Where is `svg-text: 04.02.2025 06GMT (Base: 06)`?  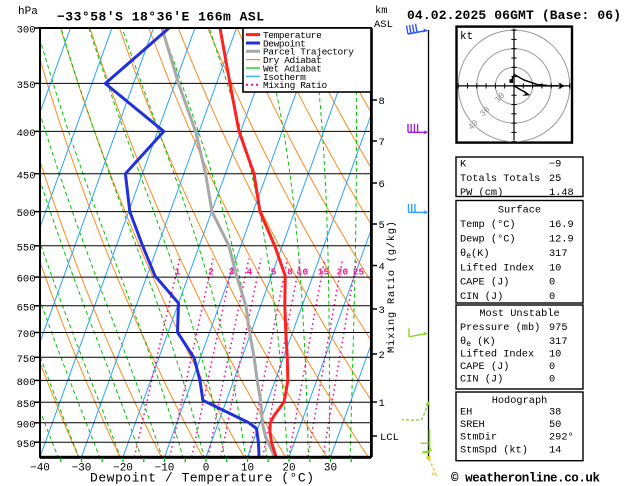 svg-text: 04.02.2025 06GMT (Base: 06) is located at coordinates (514, 15).